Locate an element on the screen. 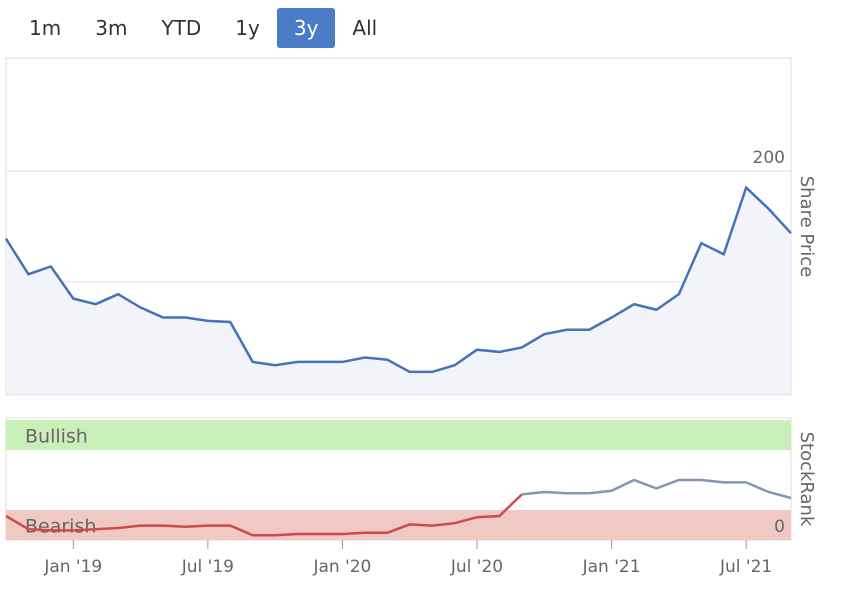 This screenshot has width=843, height=593. range-button: 3y is located at coordinates (306, 28).